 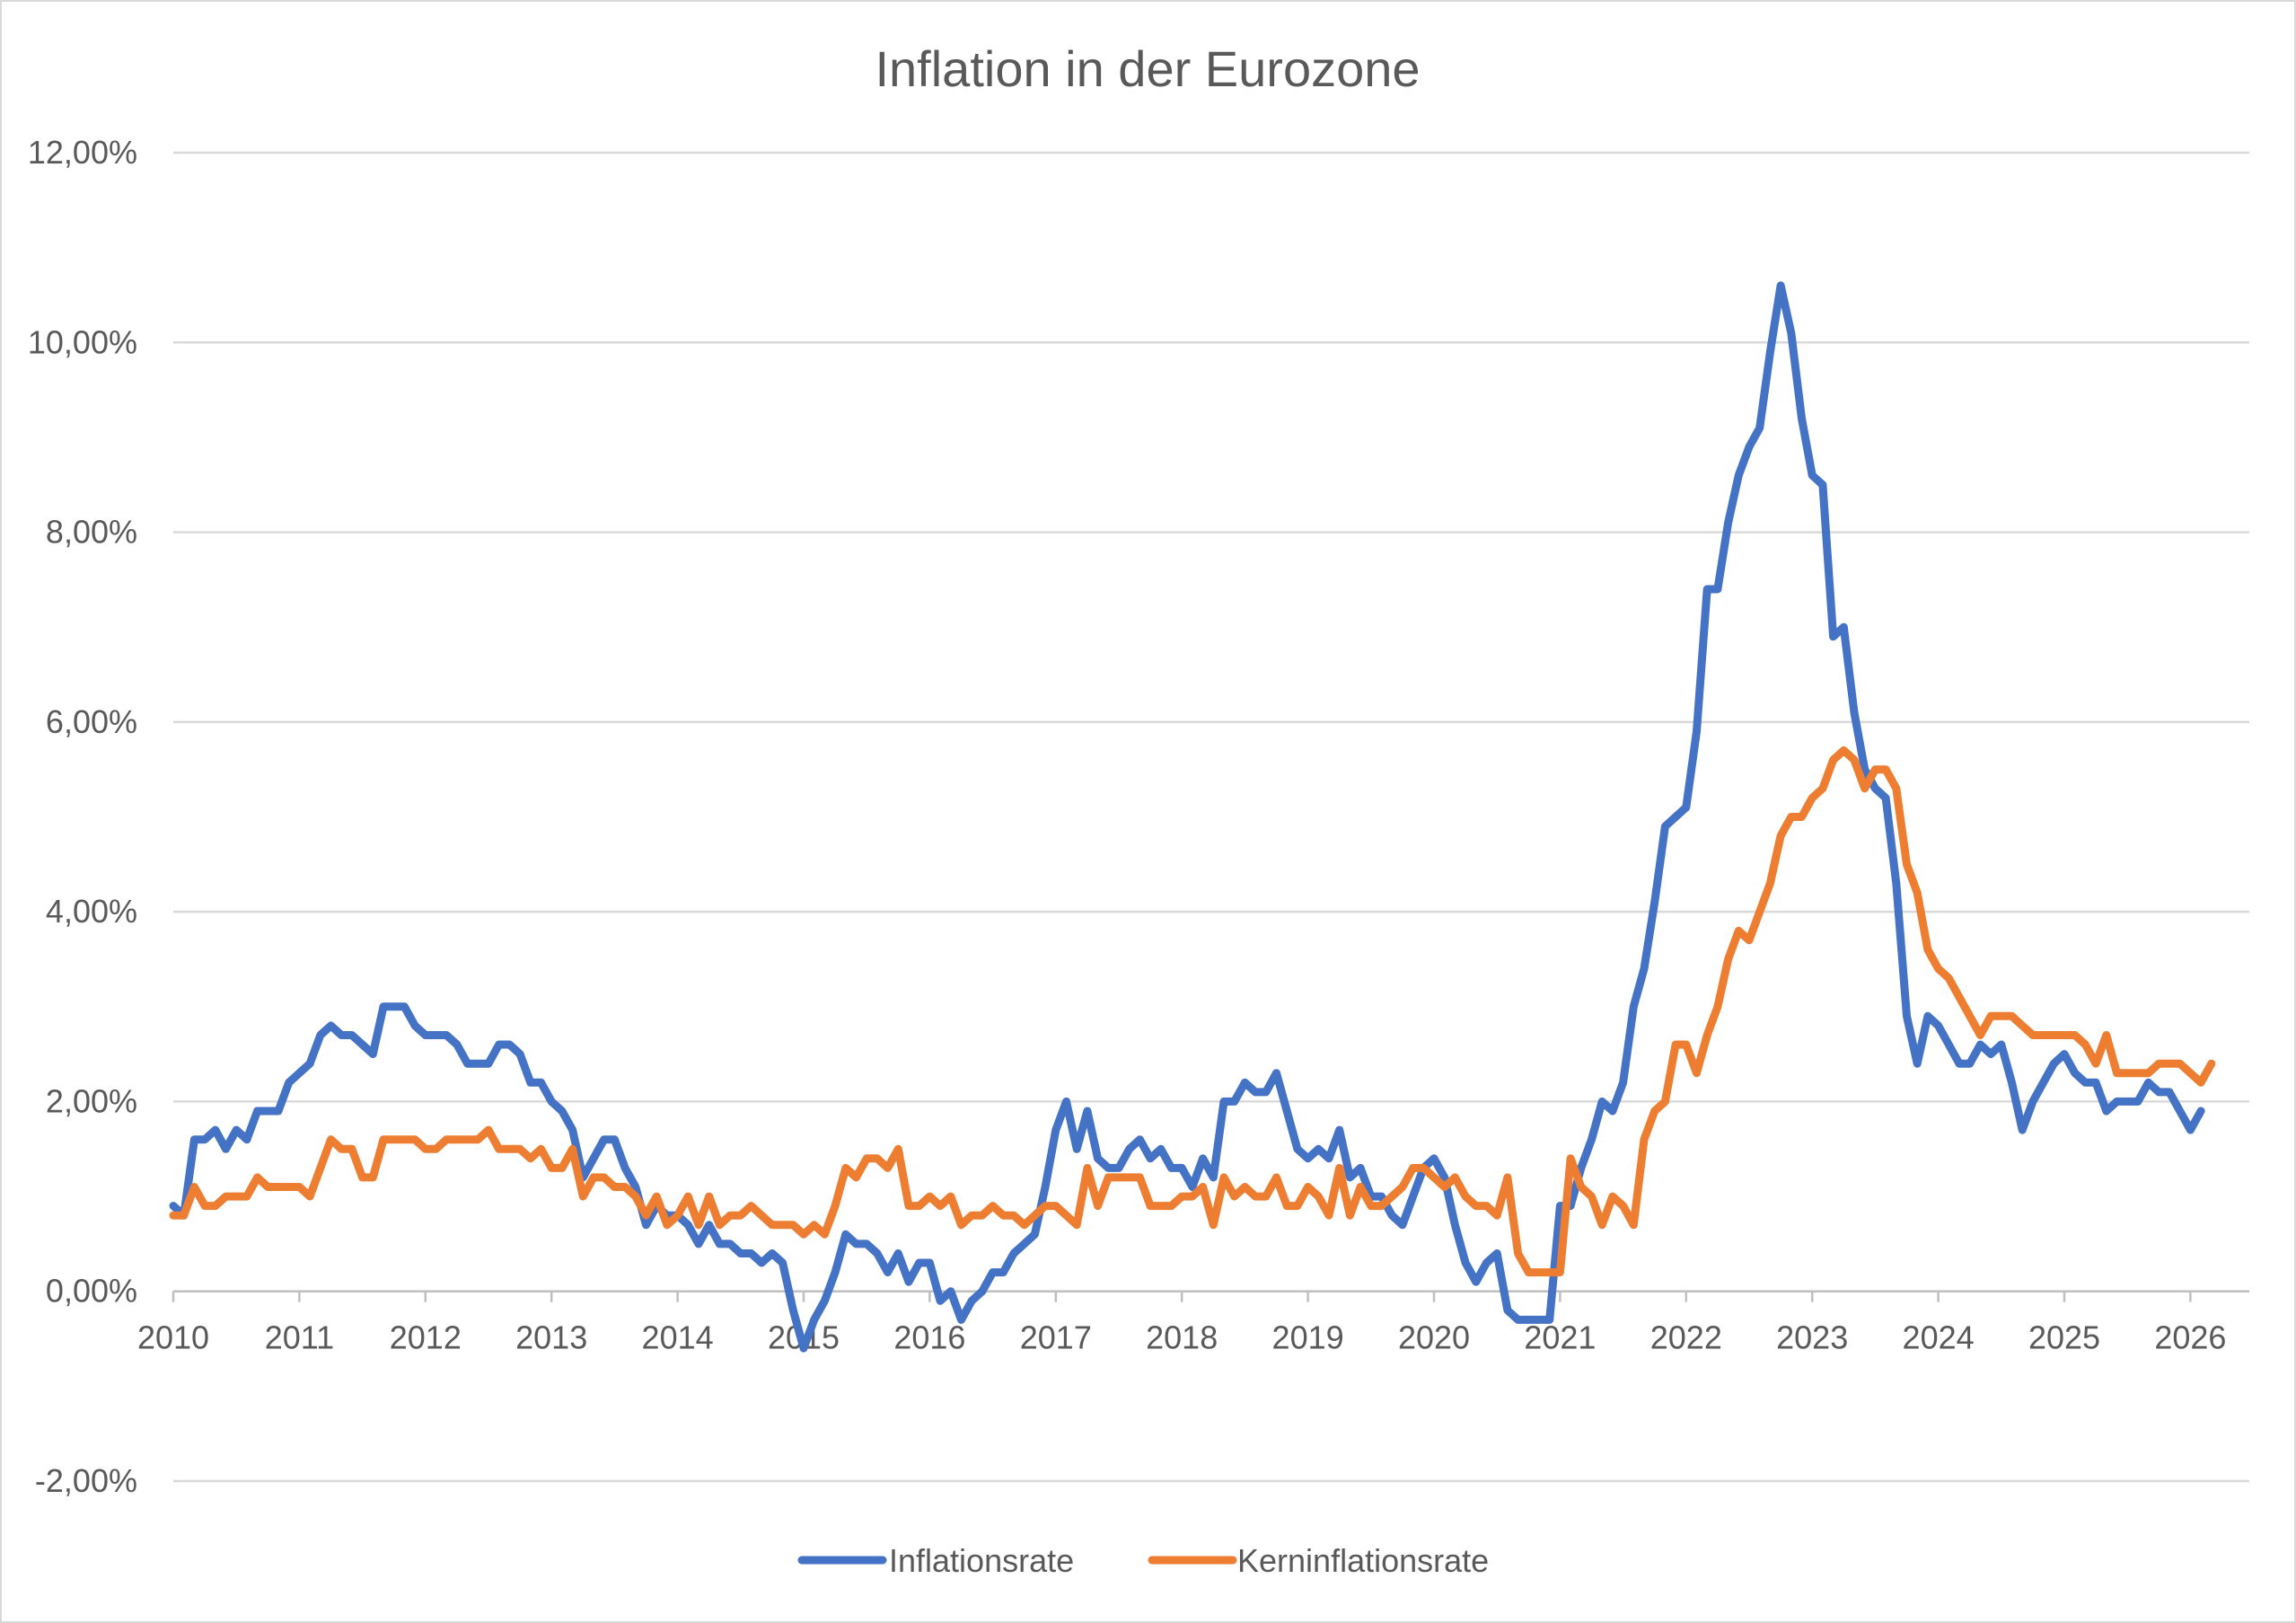 What do you see at coordinates (1308, 1337) in the screenshot?
I see `x-tick-label: 2019` at bounding box center [1308, 1337].